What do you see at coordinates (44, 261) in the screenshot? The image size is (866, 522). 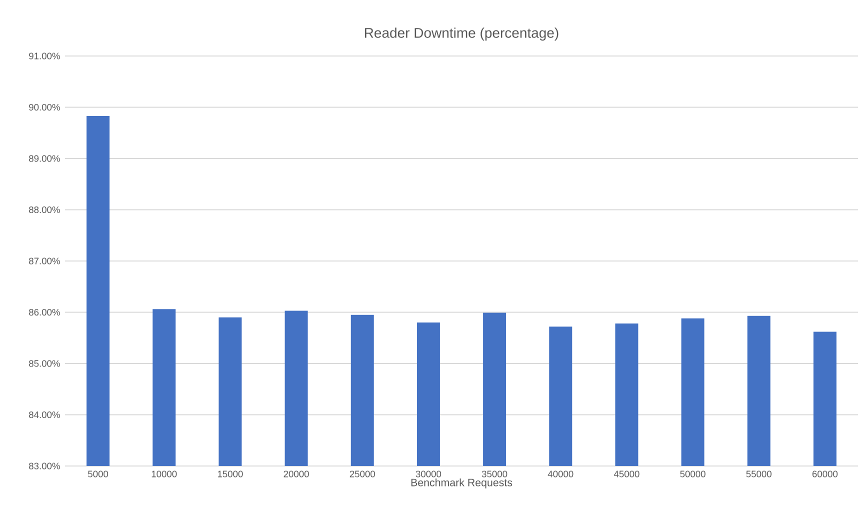 I see `y-tick-label: 87.00%` at bounding box center [44, 261].